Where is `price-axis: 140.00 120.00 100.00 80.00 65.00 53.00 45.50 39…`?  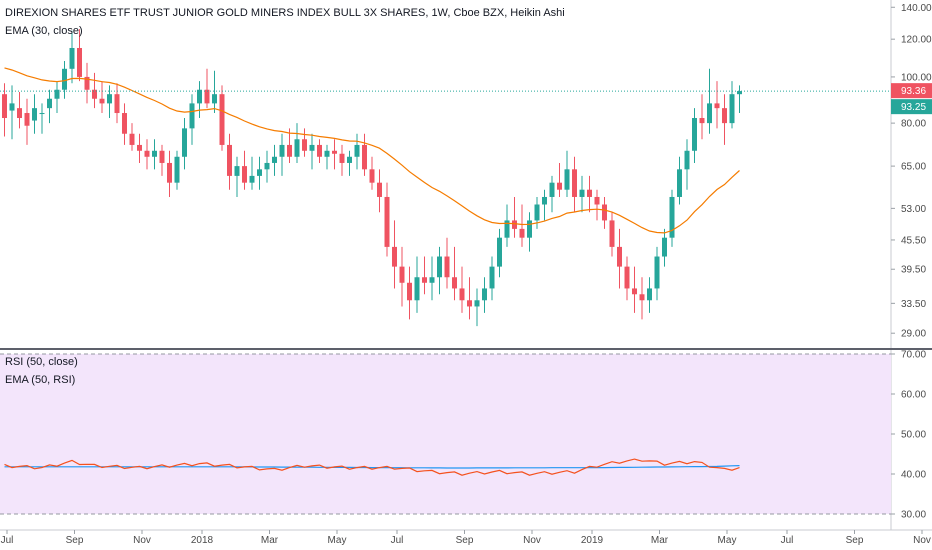
price-axis: 140.00 120.00 100.00 80.00 65.00 53.00 45.50 39… is located at coordinates (911, 171).